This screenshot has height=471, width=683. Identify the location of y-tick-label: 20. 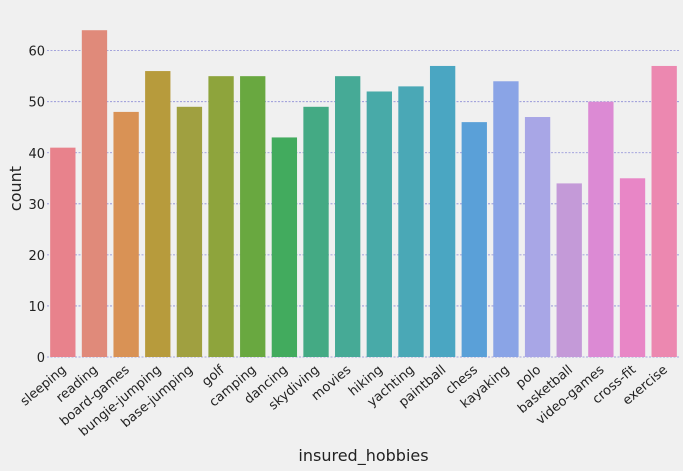
(36, 256).